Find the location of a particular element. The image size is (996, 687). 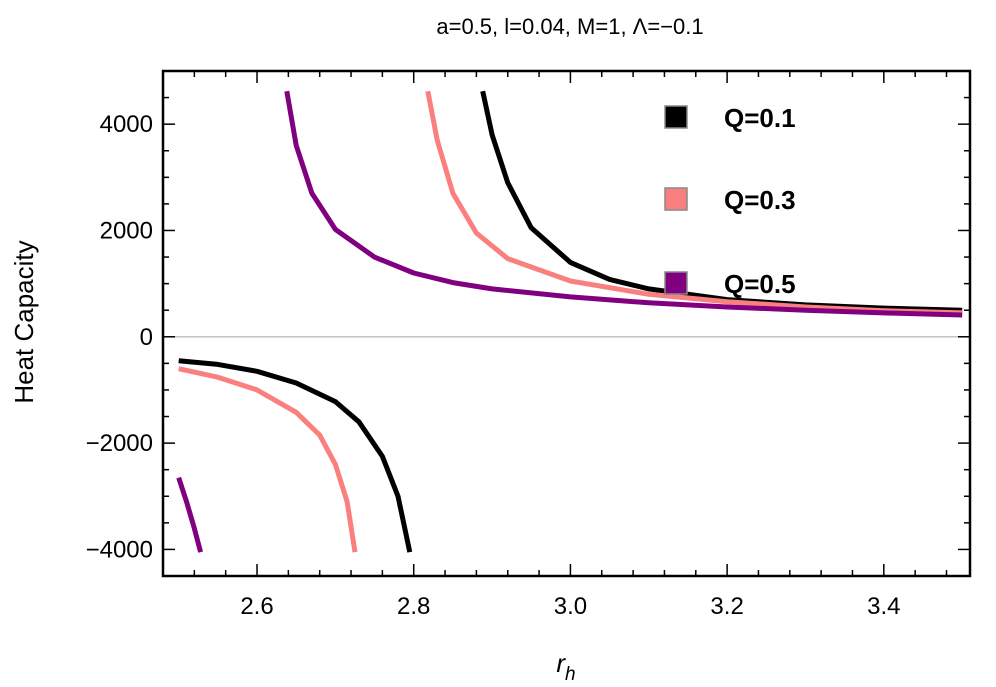

legend-label: Q=0.3 is located at coordinates (760, 200).